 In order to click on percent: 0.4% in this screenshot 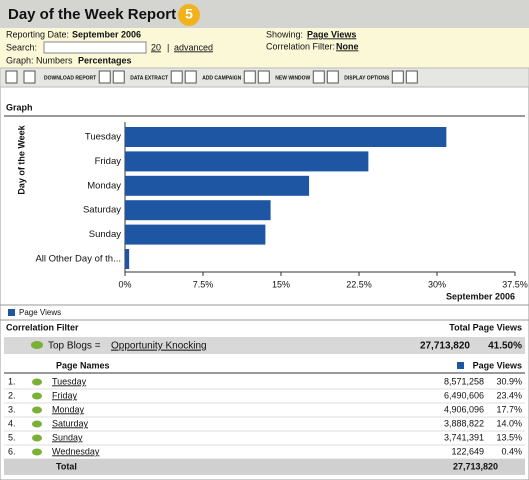, I will do `click(511, 451)`.